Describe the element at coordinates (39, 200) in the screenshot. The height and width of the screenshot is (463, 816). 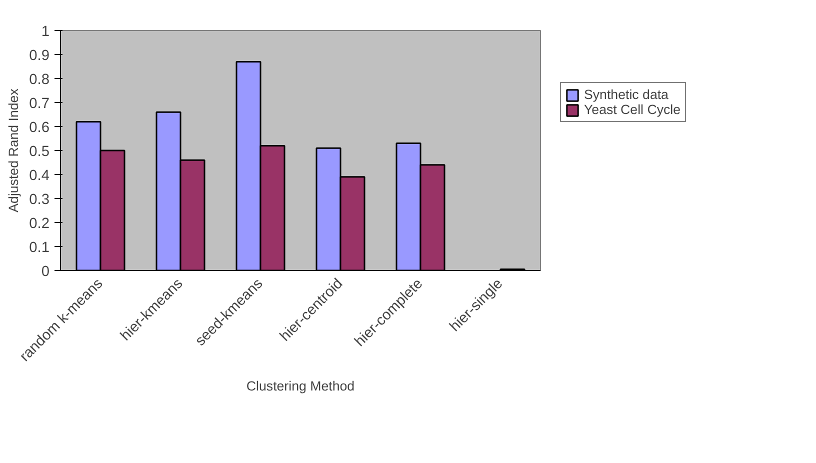
I see `y-tick-label: 0.3` at that location.